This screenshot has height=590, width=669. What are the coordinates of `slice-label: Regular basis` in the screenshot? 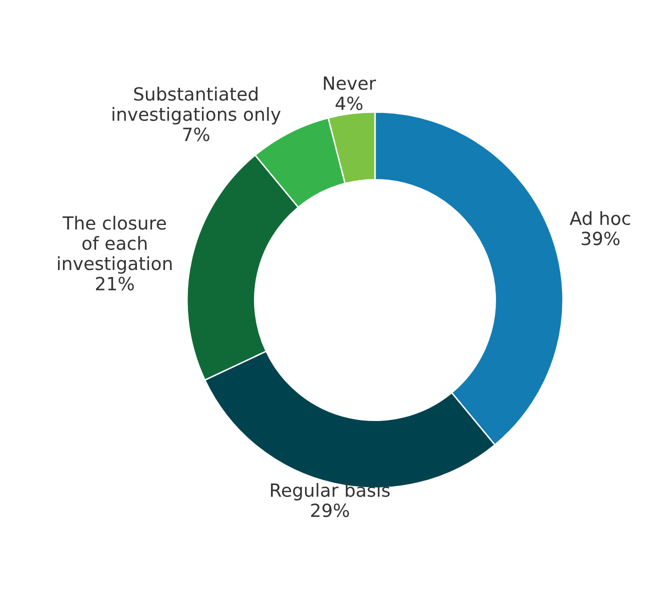 It's located at (330, 491).